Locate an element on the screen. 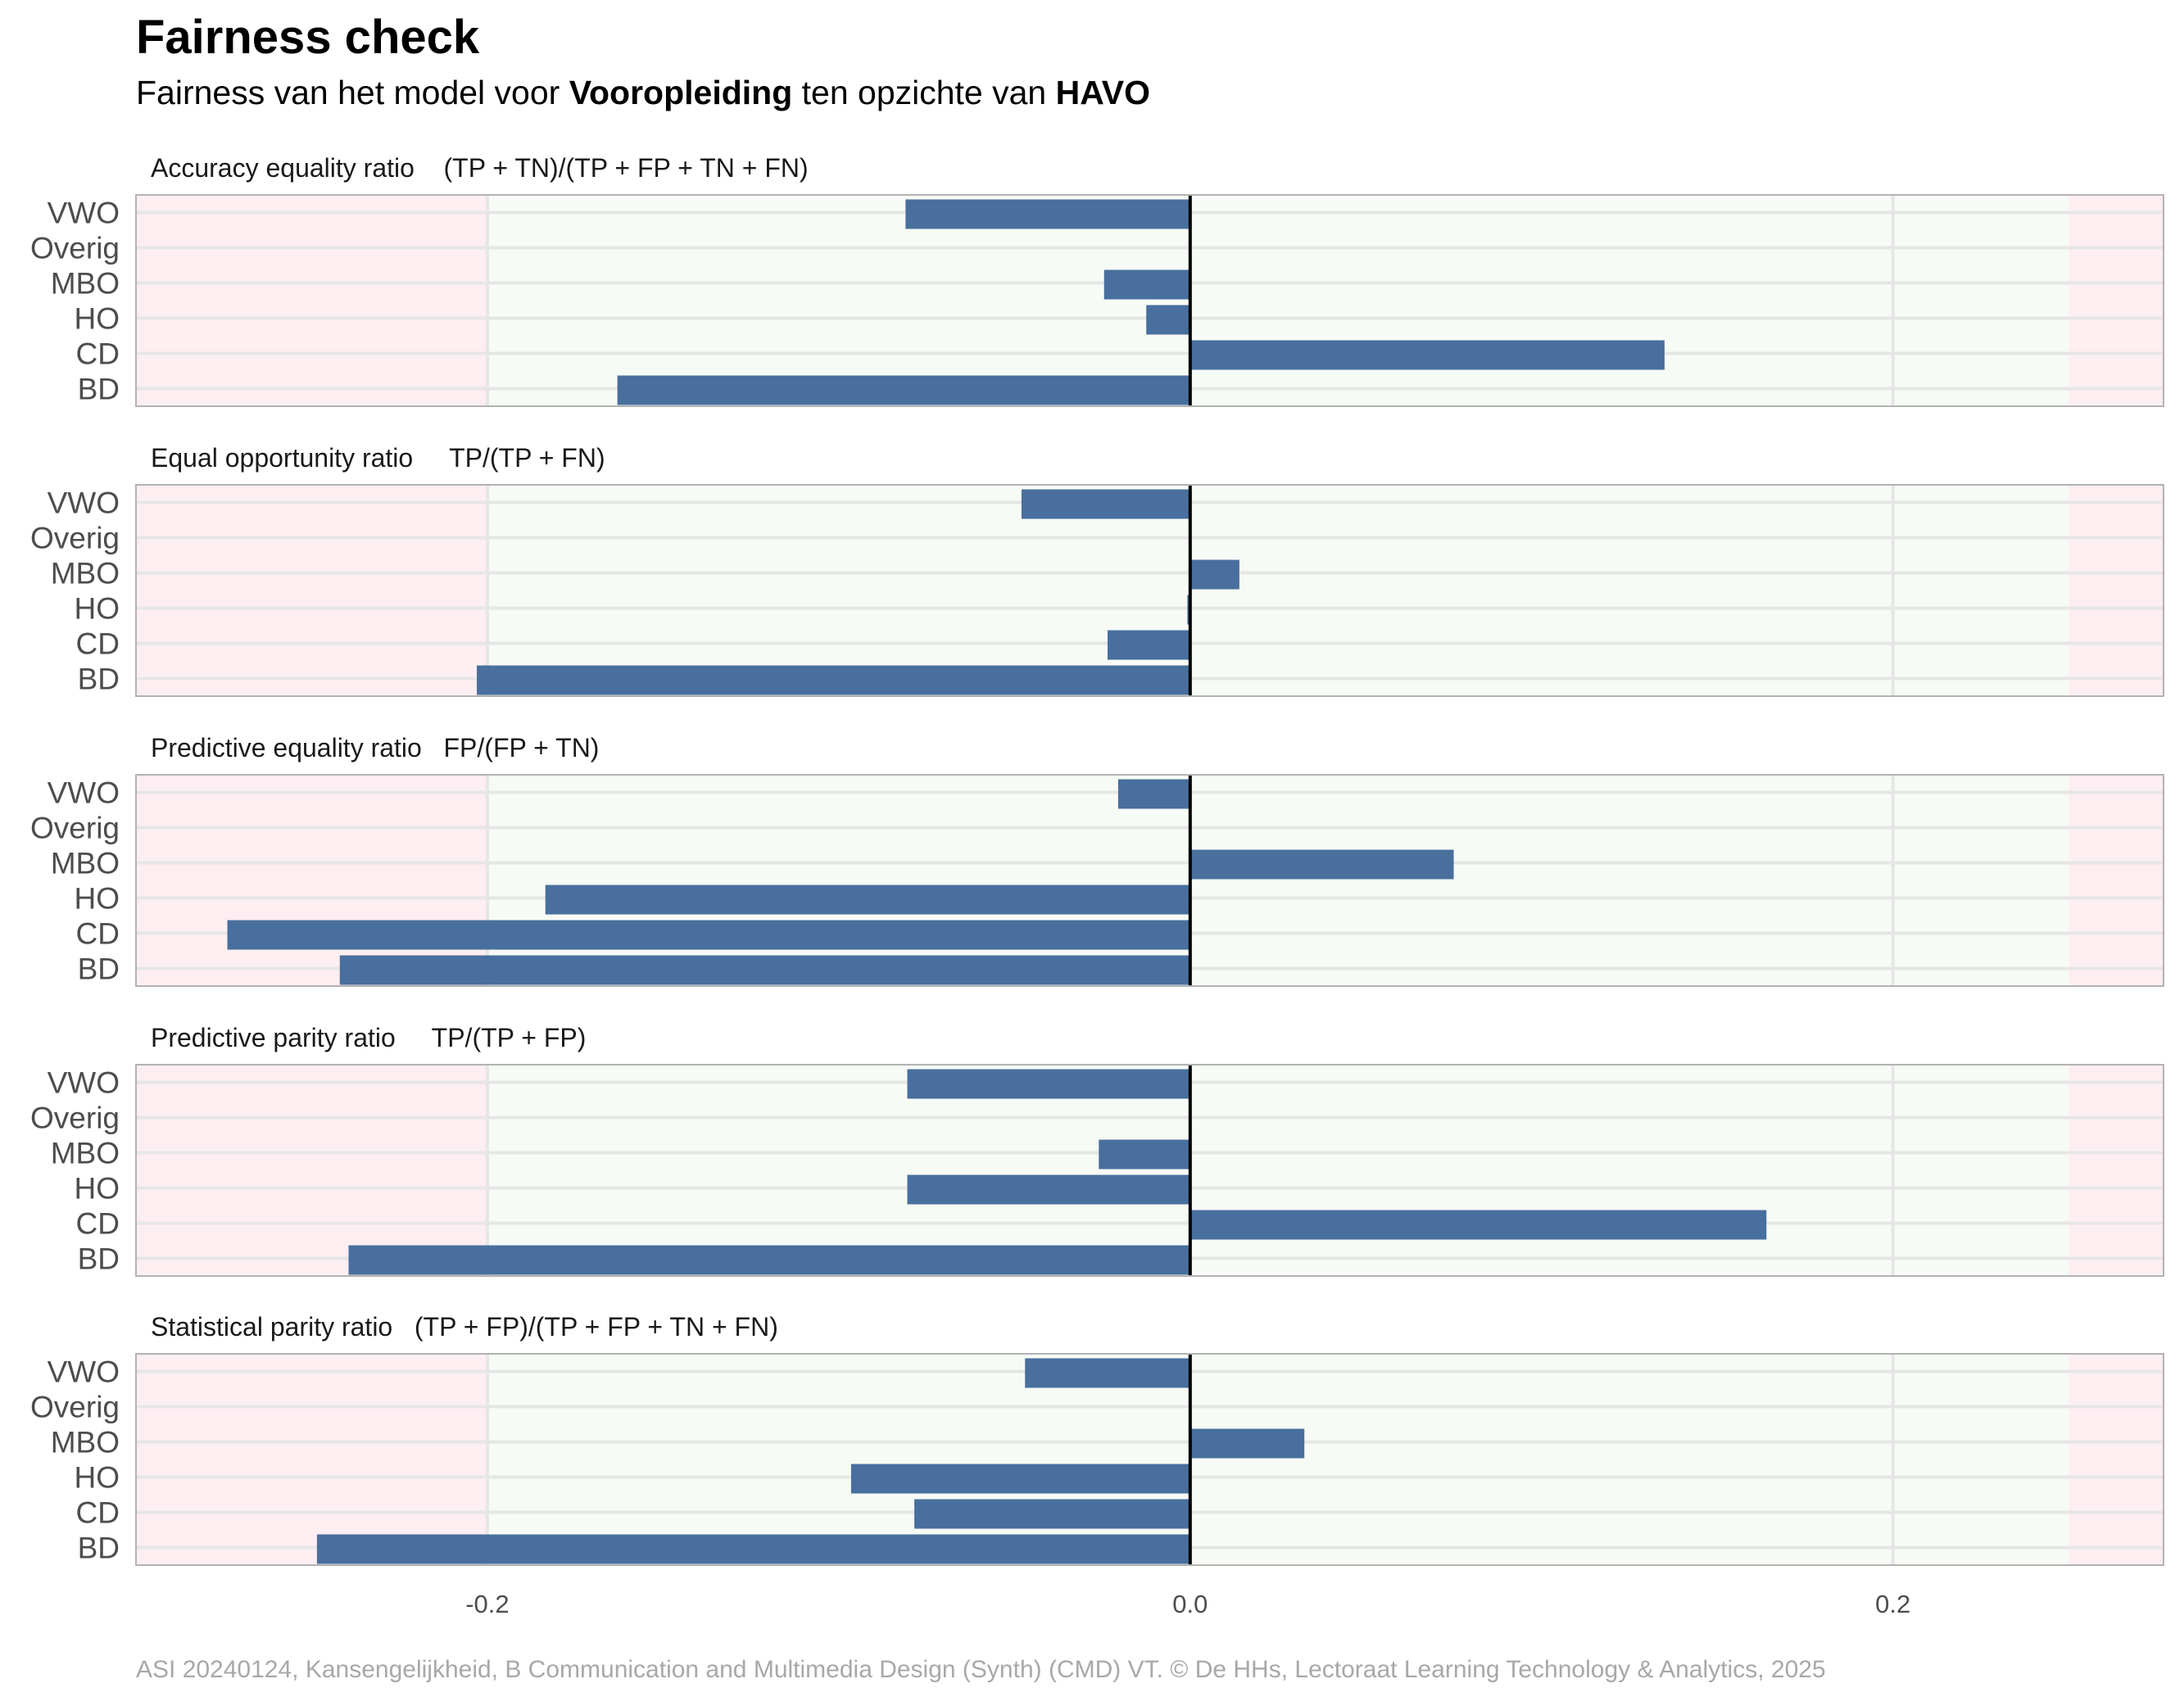 Image resolution: width=2184 pixels, height=1706 pixels. subtitle-part1: Fairness van het model voor is located at coordinates (352, 92).